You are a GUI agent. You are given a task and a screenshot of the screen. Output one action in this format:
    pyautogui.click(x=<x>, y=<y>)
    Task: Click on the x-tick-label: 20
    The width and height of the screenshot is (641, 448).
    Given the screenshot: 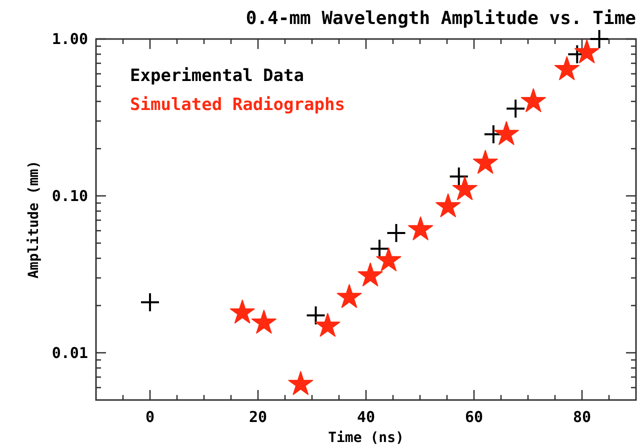 What is the action you would take?
    pyautogui.click(x=258, y=417)
    